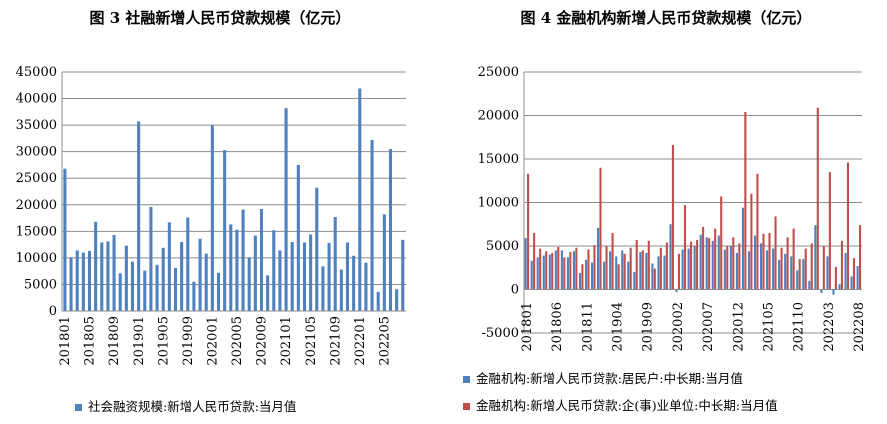 The width and height of the screenshot is (887, 424). I want to click on y-tick-label-1-4: 15000, so click(498, 159).